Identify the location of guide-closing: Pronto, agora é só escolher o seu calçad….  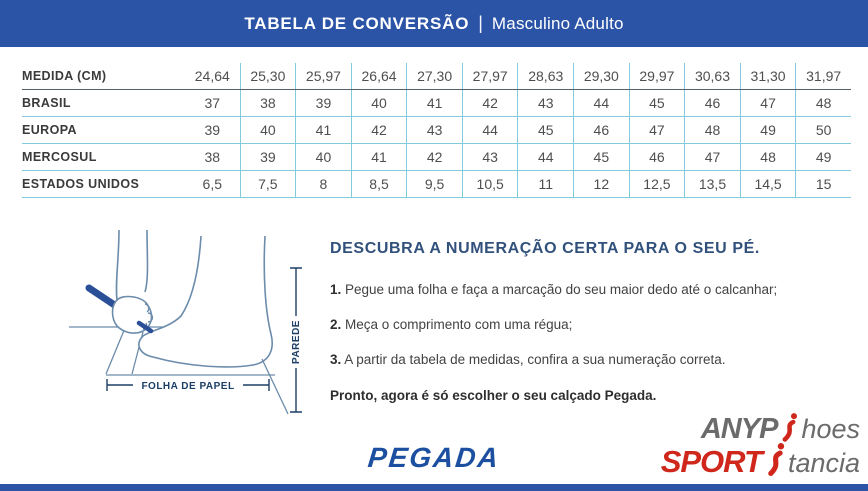
(493, 395).